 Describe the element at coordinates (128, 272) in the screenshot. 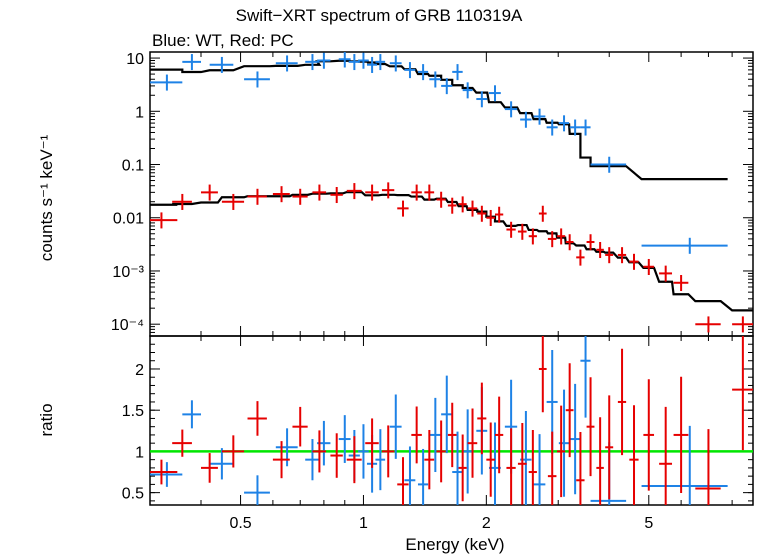

I see `y-tick-label: 10⁻³` at that location.